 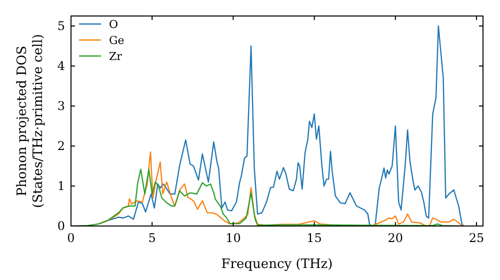 What do you see at coordinates (61, 226) in the screenshot?
I see `y-tick-label: 0` at bounding box center [61, 226].